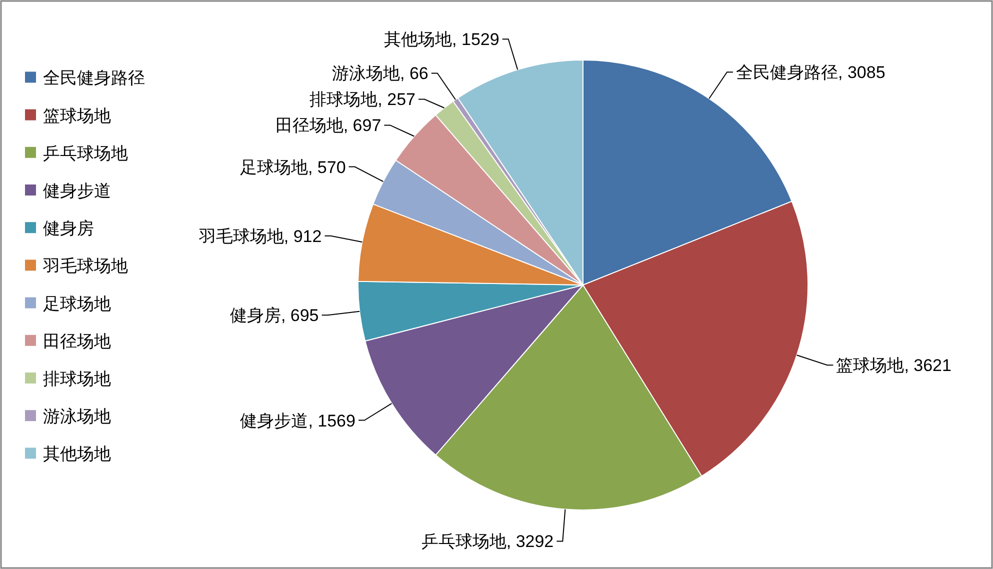  What do you see at coordinates (77, 379) in the screenshot?
I see `legend-label: 排球场地` at bounding box center [77, 379].